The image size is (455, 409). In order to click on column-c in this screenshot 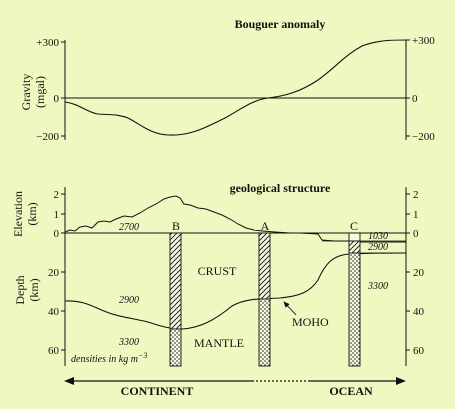, I will do `click(354, 299)`.